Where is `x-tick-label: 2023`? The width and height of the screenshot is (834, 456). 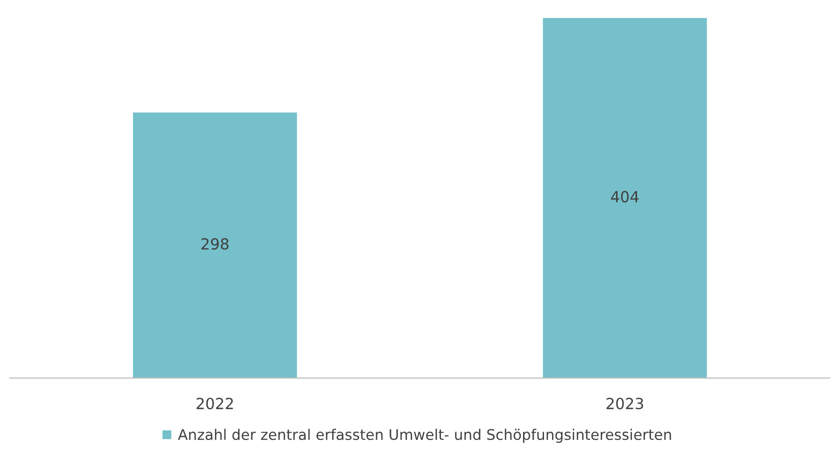
x-tick-label: 2023 is located at coordinates (625, 404).